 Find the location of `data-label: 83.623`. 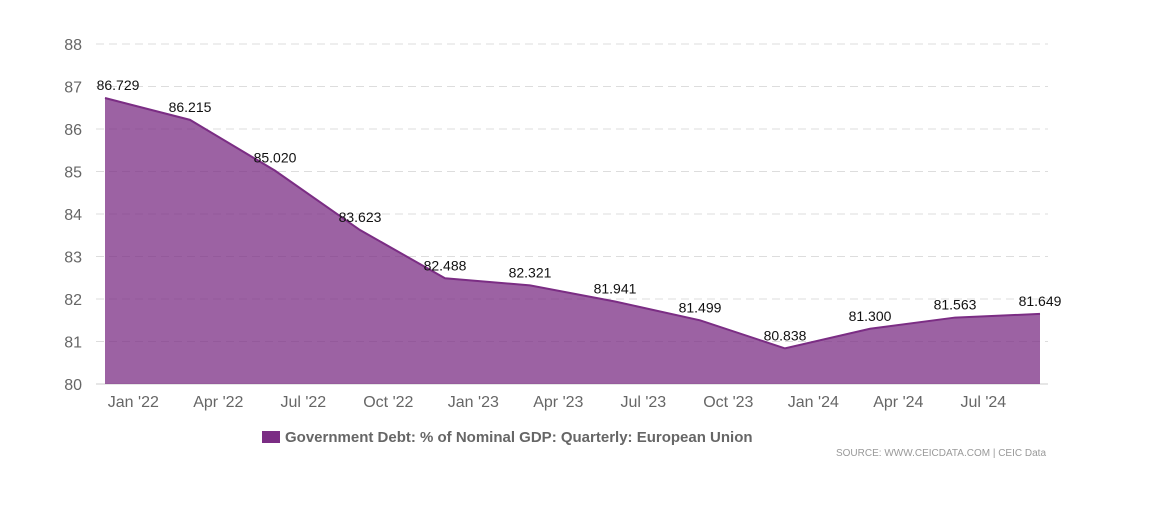

data-label: 83.623 is located at coordinates (360, 217).